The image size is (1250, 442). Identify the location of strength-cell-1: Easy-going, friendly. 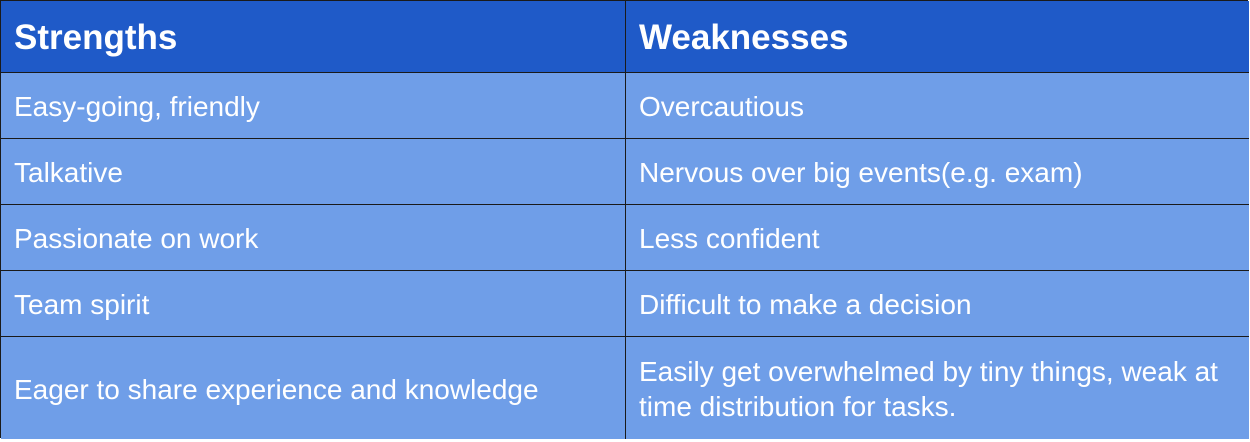
(313, 106).